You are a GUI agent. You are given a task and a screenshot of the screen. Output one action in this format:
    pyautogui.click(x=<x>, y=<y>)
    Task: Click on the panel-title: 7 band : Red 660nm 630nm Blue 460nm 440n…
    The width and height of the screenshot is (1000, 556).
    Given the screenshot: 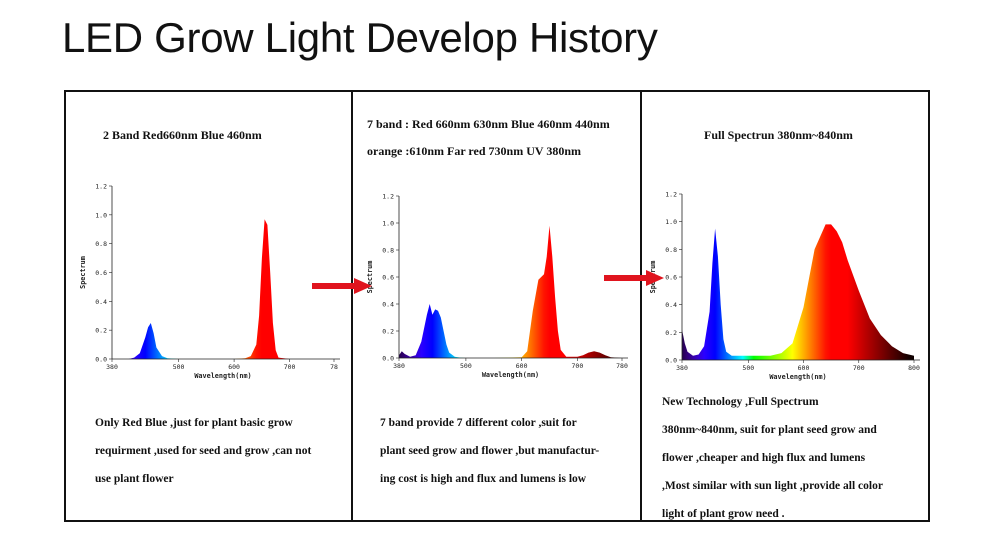 What is the action you would take?
    pyautogui.click(x=488, y=124)
    